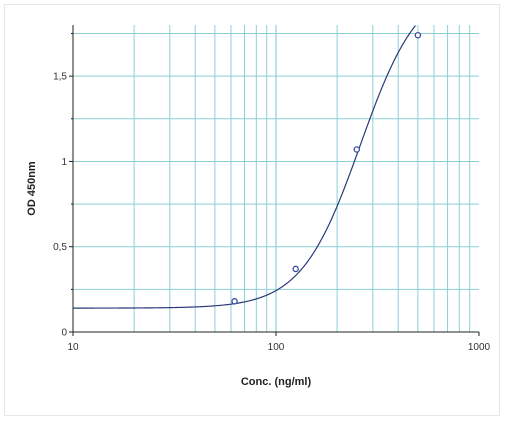 This screenshot has width=506, height=422. I want to click on x-tick-label: 100, so click(276, 347).